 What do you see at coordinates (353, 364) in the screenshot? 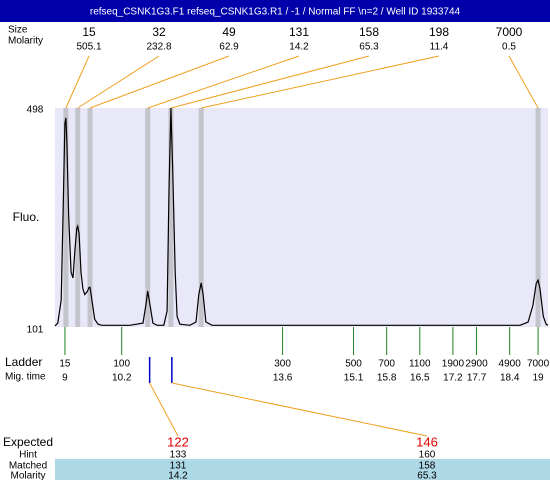
I see `ladder-size: 500` at bounding box center [353, 364].